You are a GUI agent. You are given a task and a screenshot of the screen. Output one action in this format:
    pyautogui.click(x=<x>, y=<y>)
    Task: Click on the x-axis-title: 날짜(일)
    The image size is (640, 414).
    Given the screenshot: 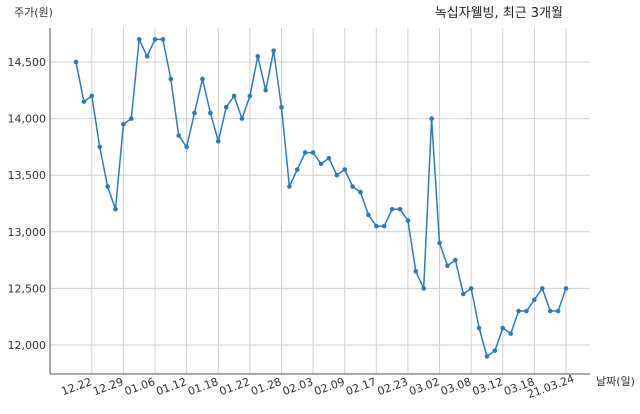 What is the action you would take?
    pyautogui.click(x=615, y=381)
    